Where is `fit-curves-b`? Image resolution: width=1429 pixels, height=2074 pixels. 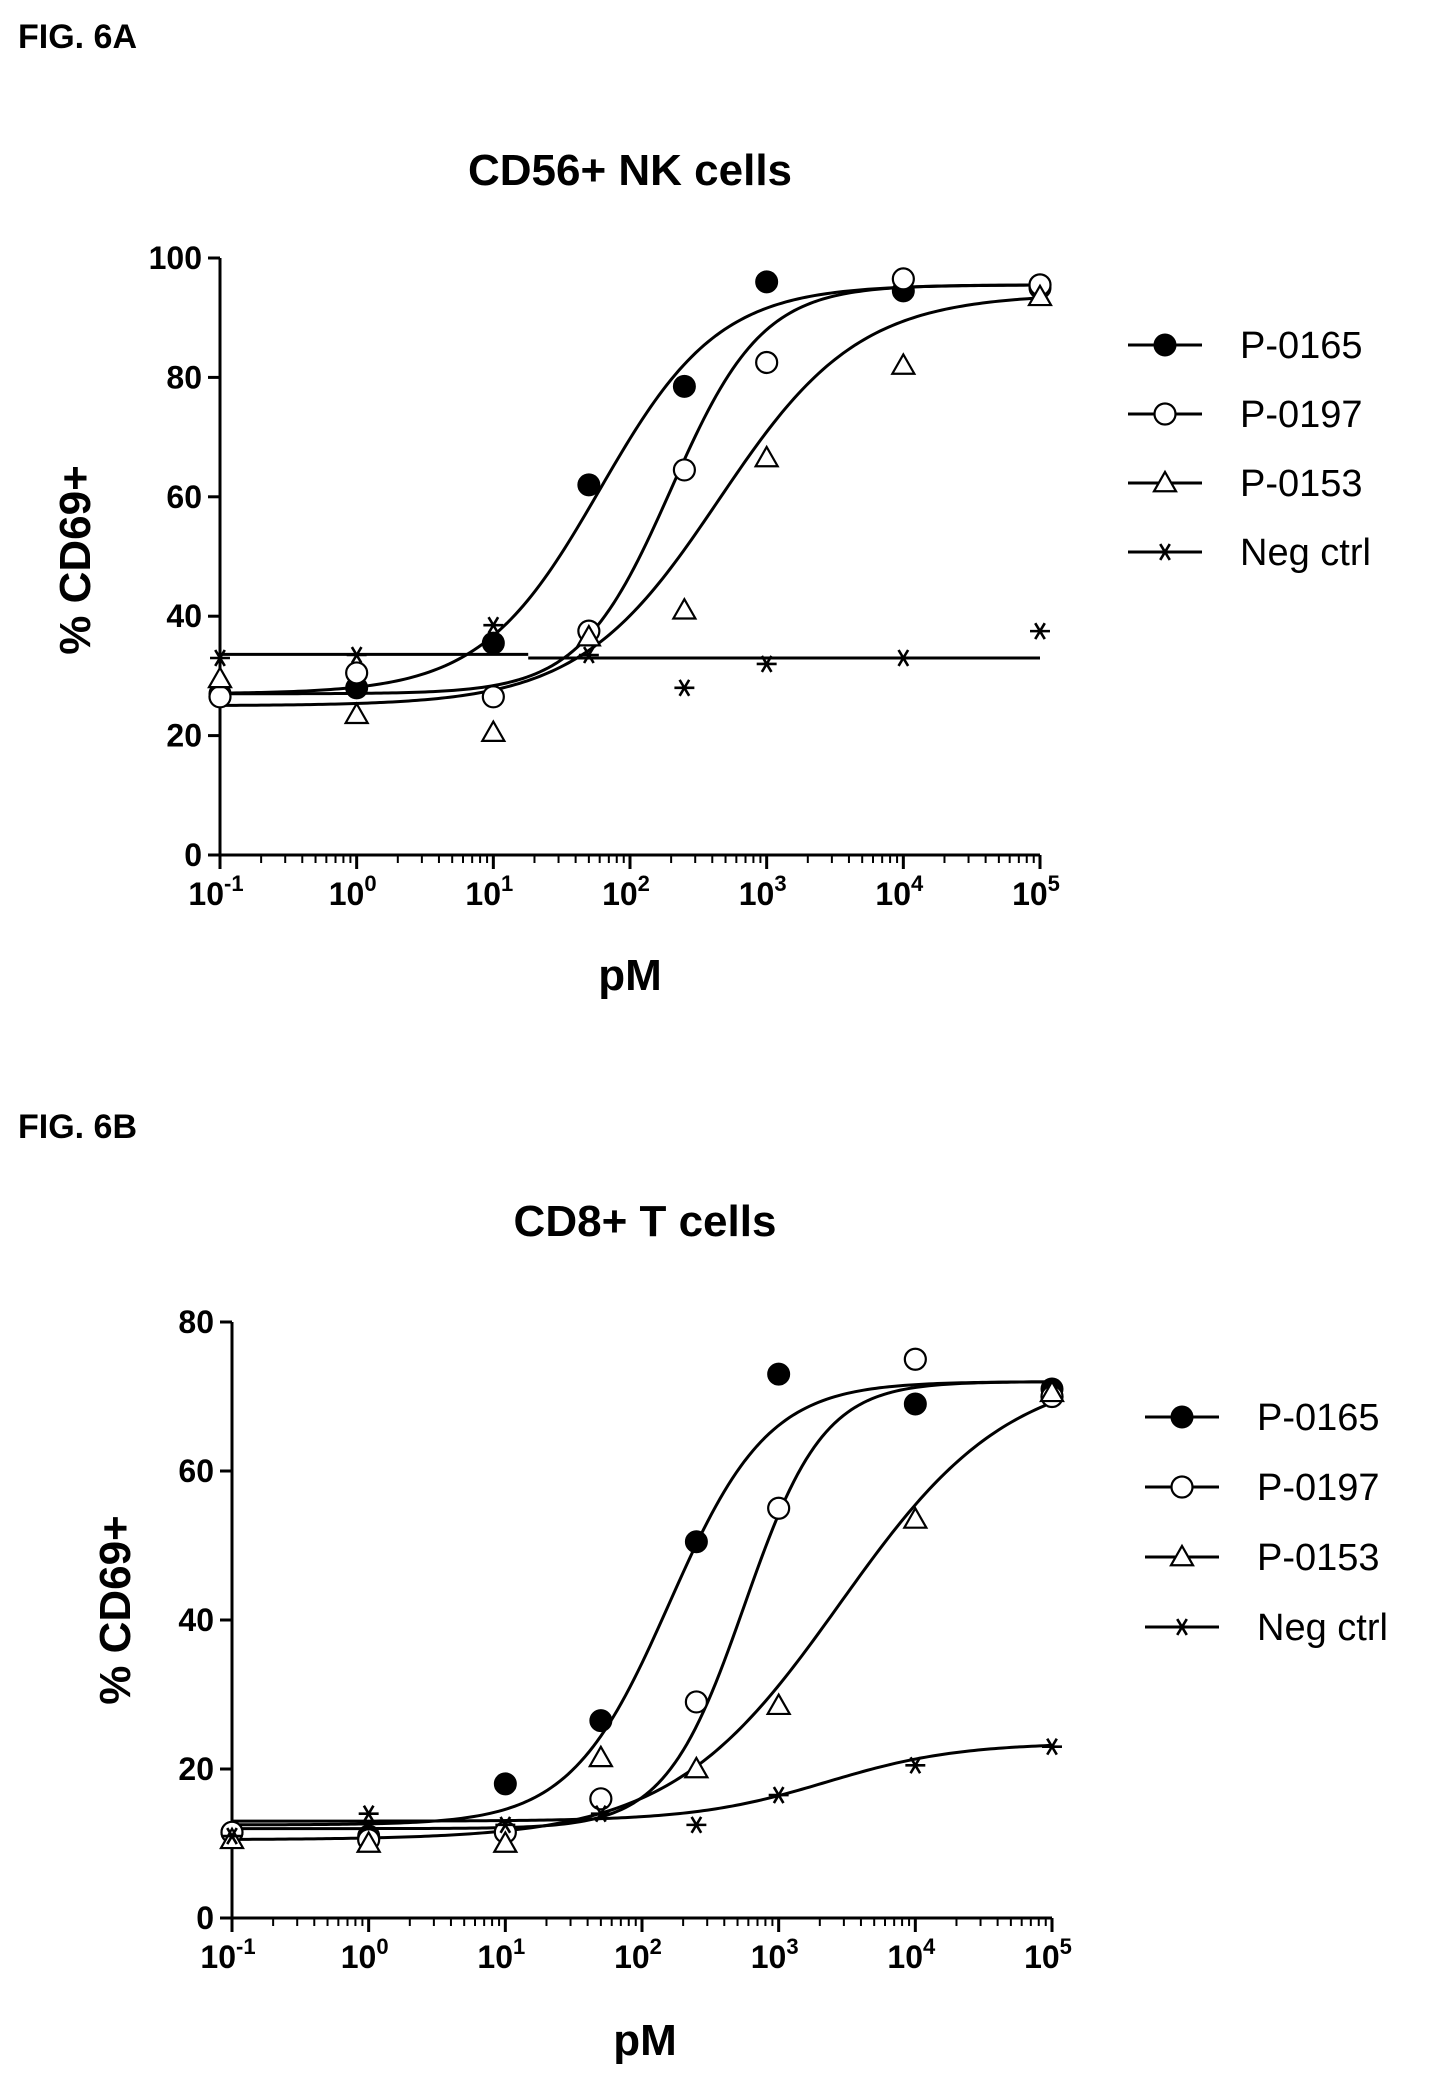
fit-curves-b is located at coordinates (642, 1610).